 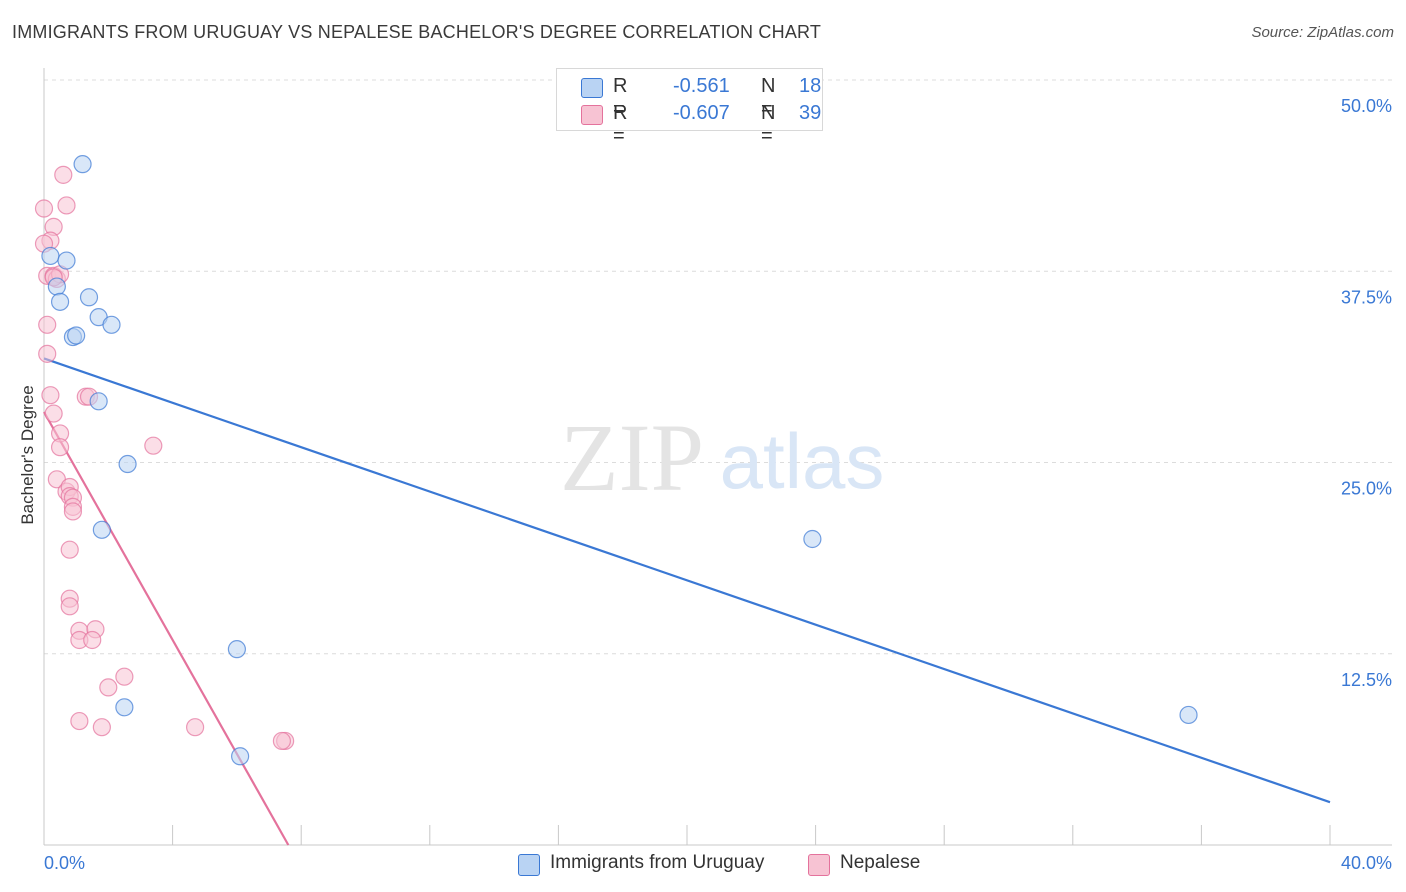 What do you see at coordinates (701, 86) in the screenshot?
I see `legend-r-value: -0.561` at bounding box center [701, 86].